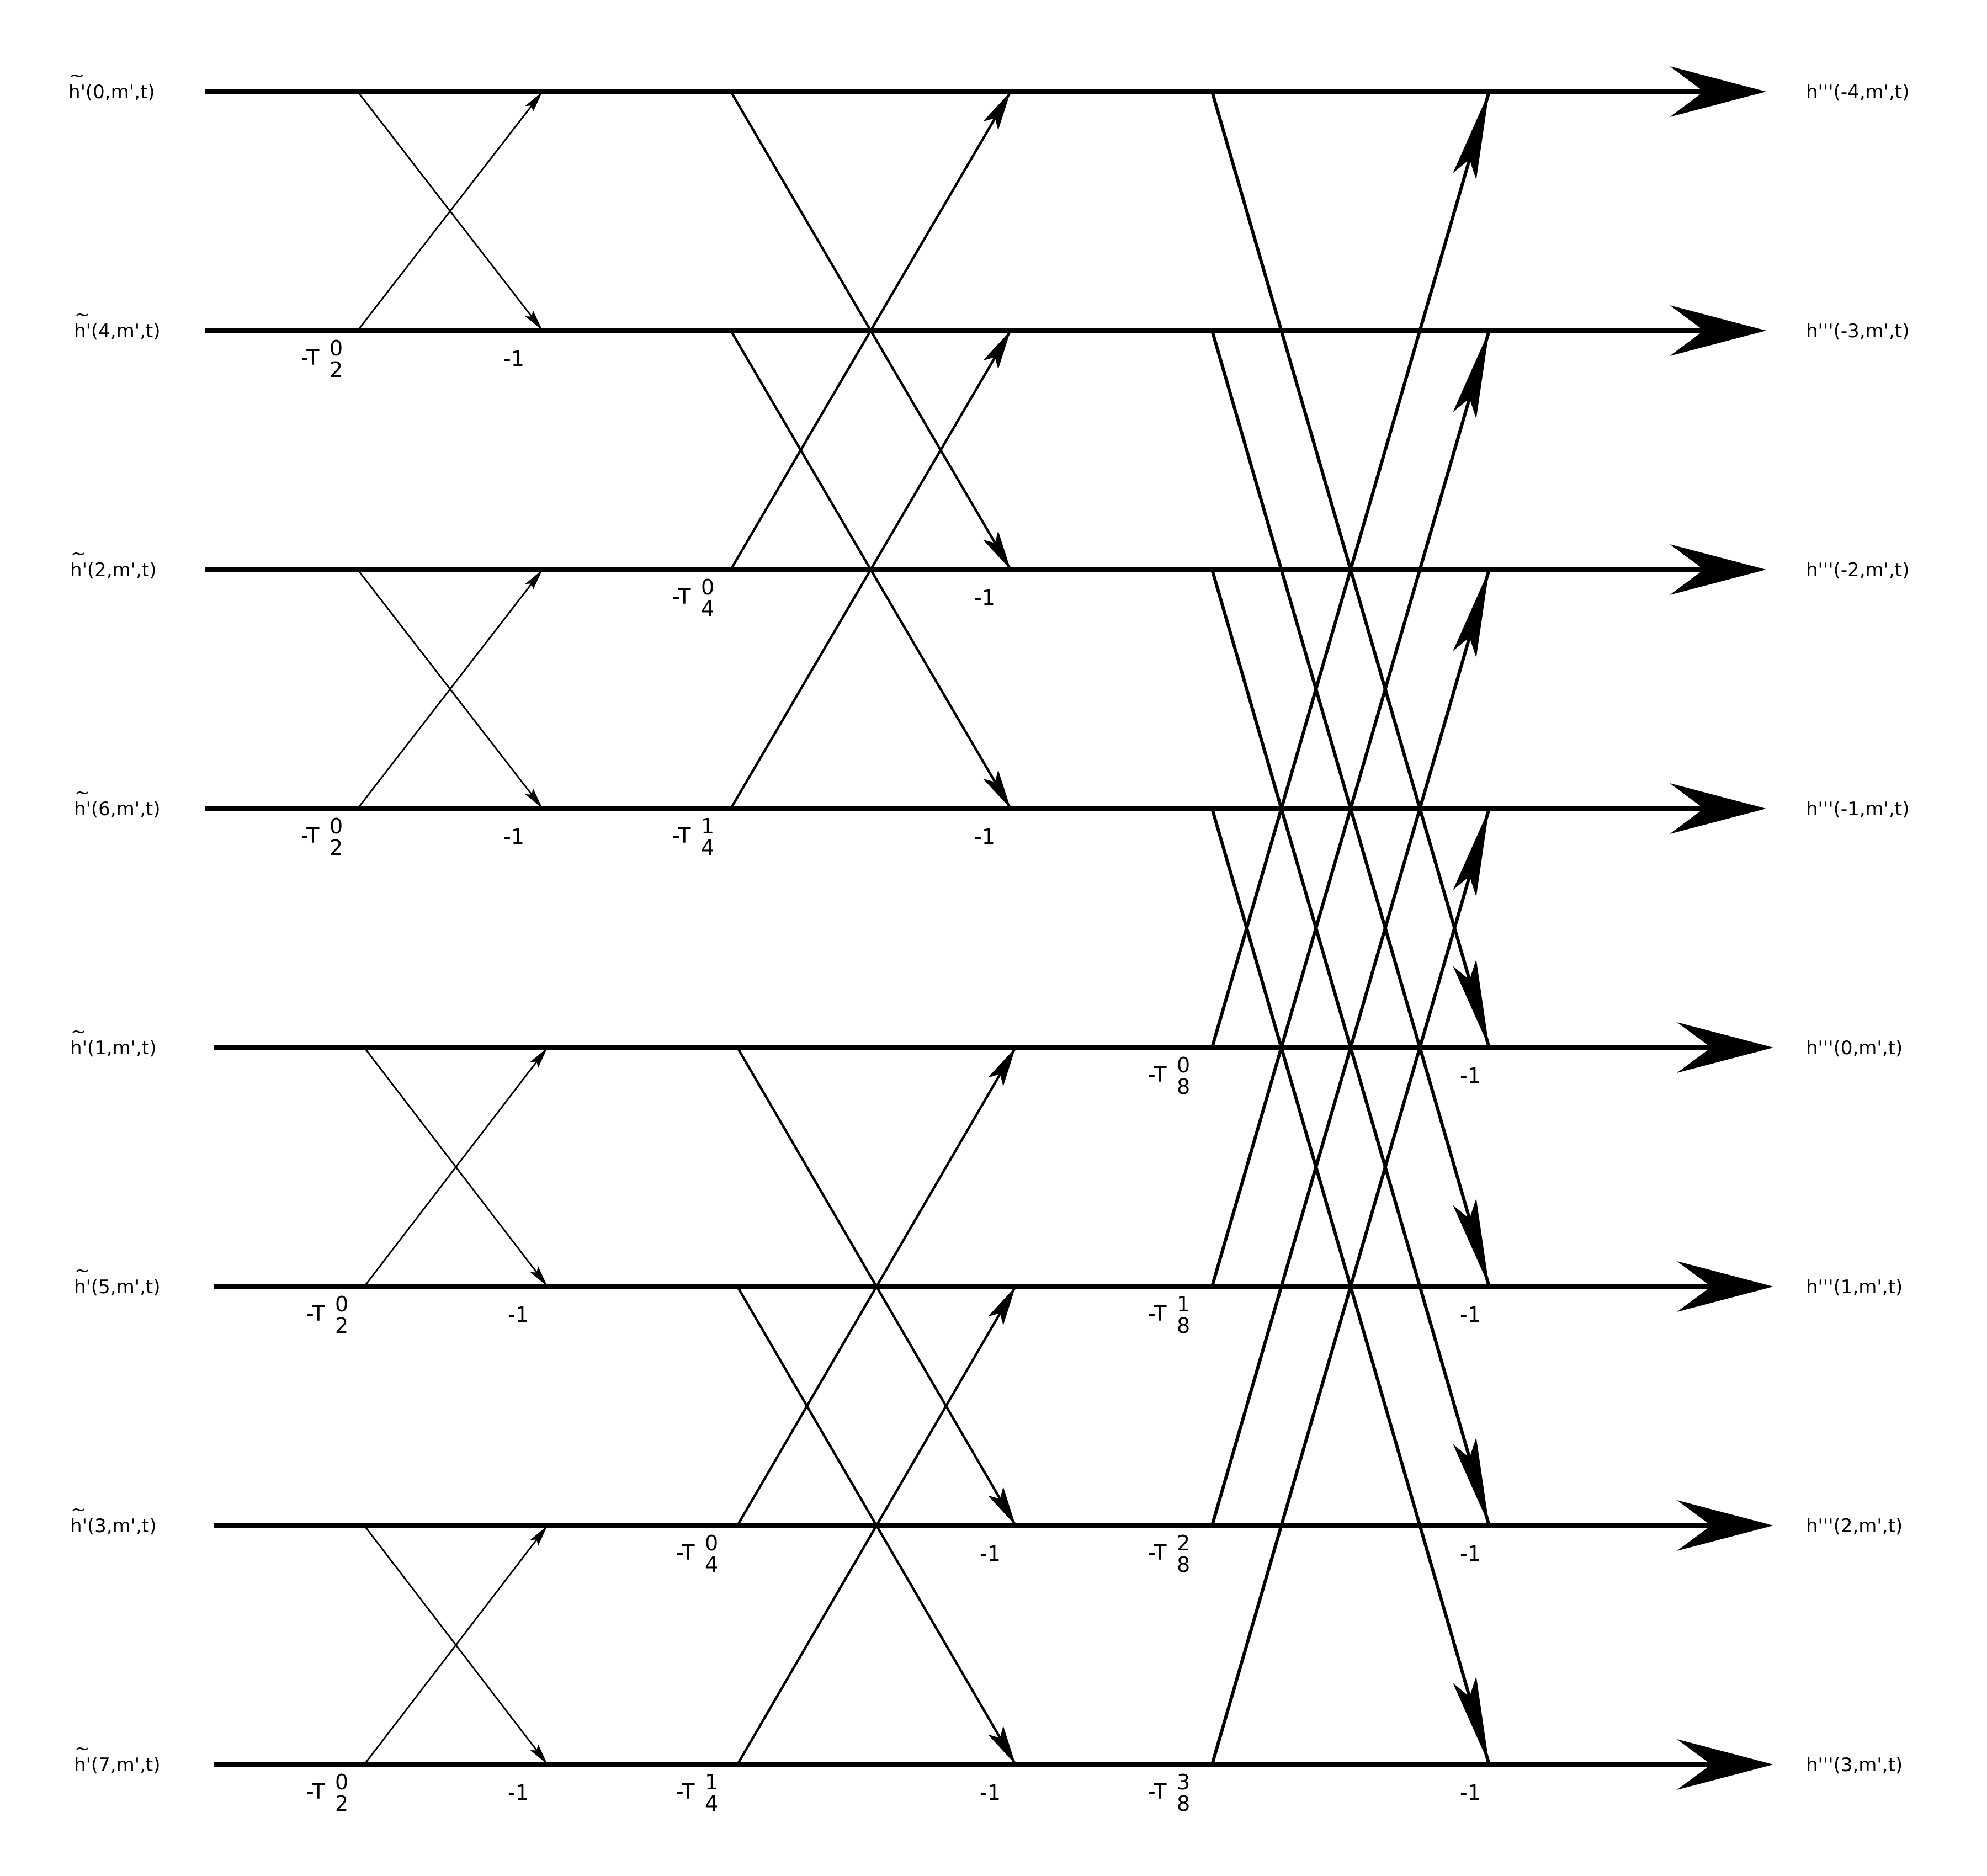  I want to click on negation-label-stage1-row5: -1, so click(518, 1315).